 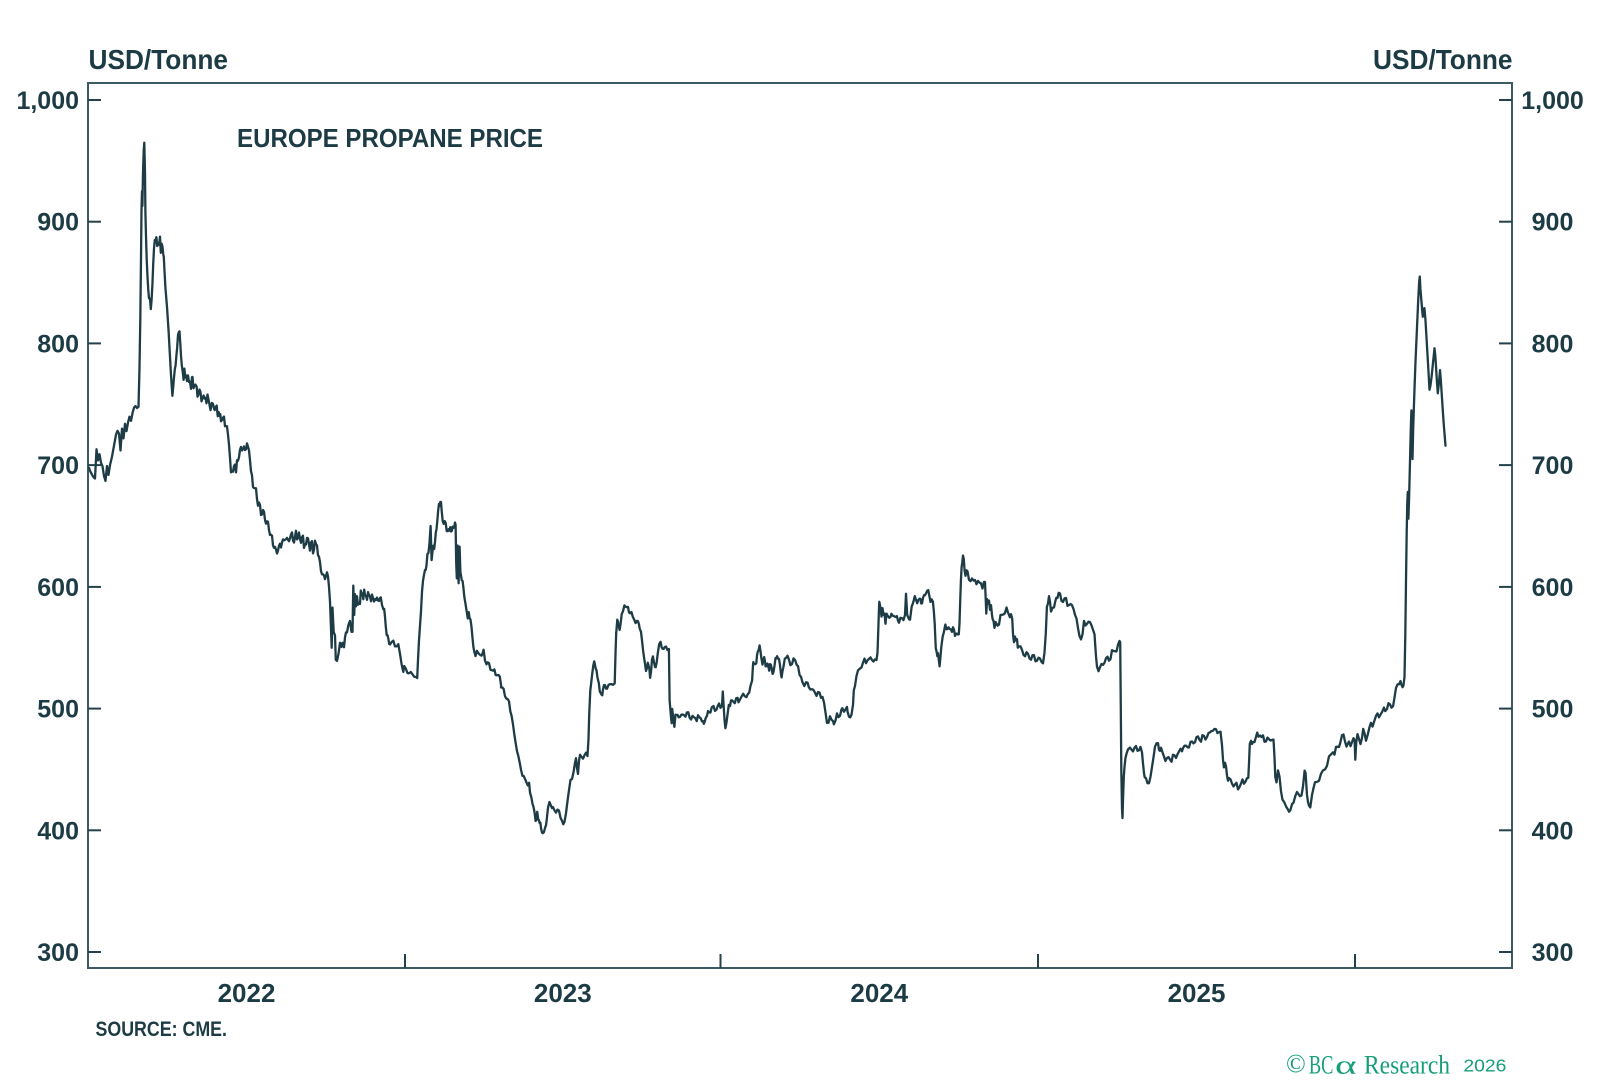 What do you see at coordinates (1484, 1066) in the screenshot?
I see `svg-text: 2026` at bounding box center [1484, 1066].